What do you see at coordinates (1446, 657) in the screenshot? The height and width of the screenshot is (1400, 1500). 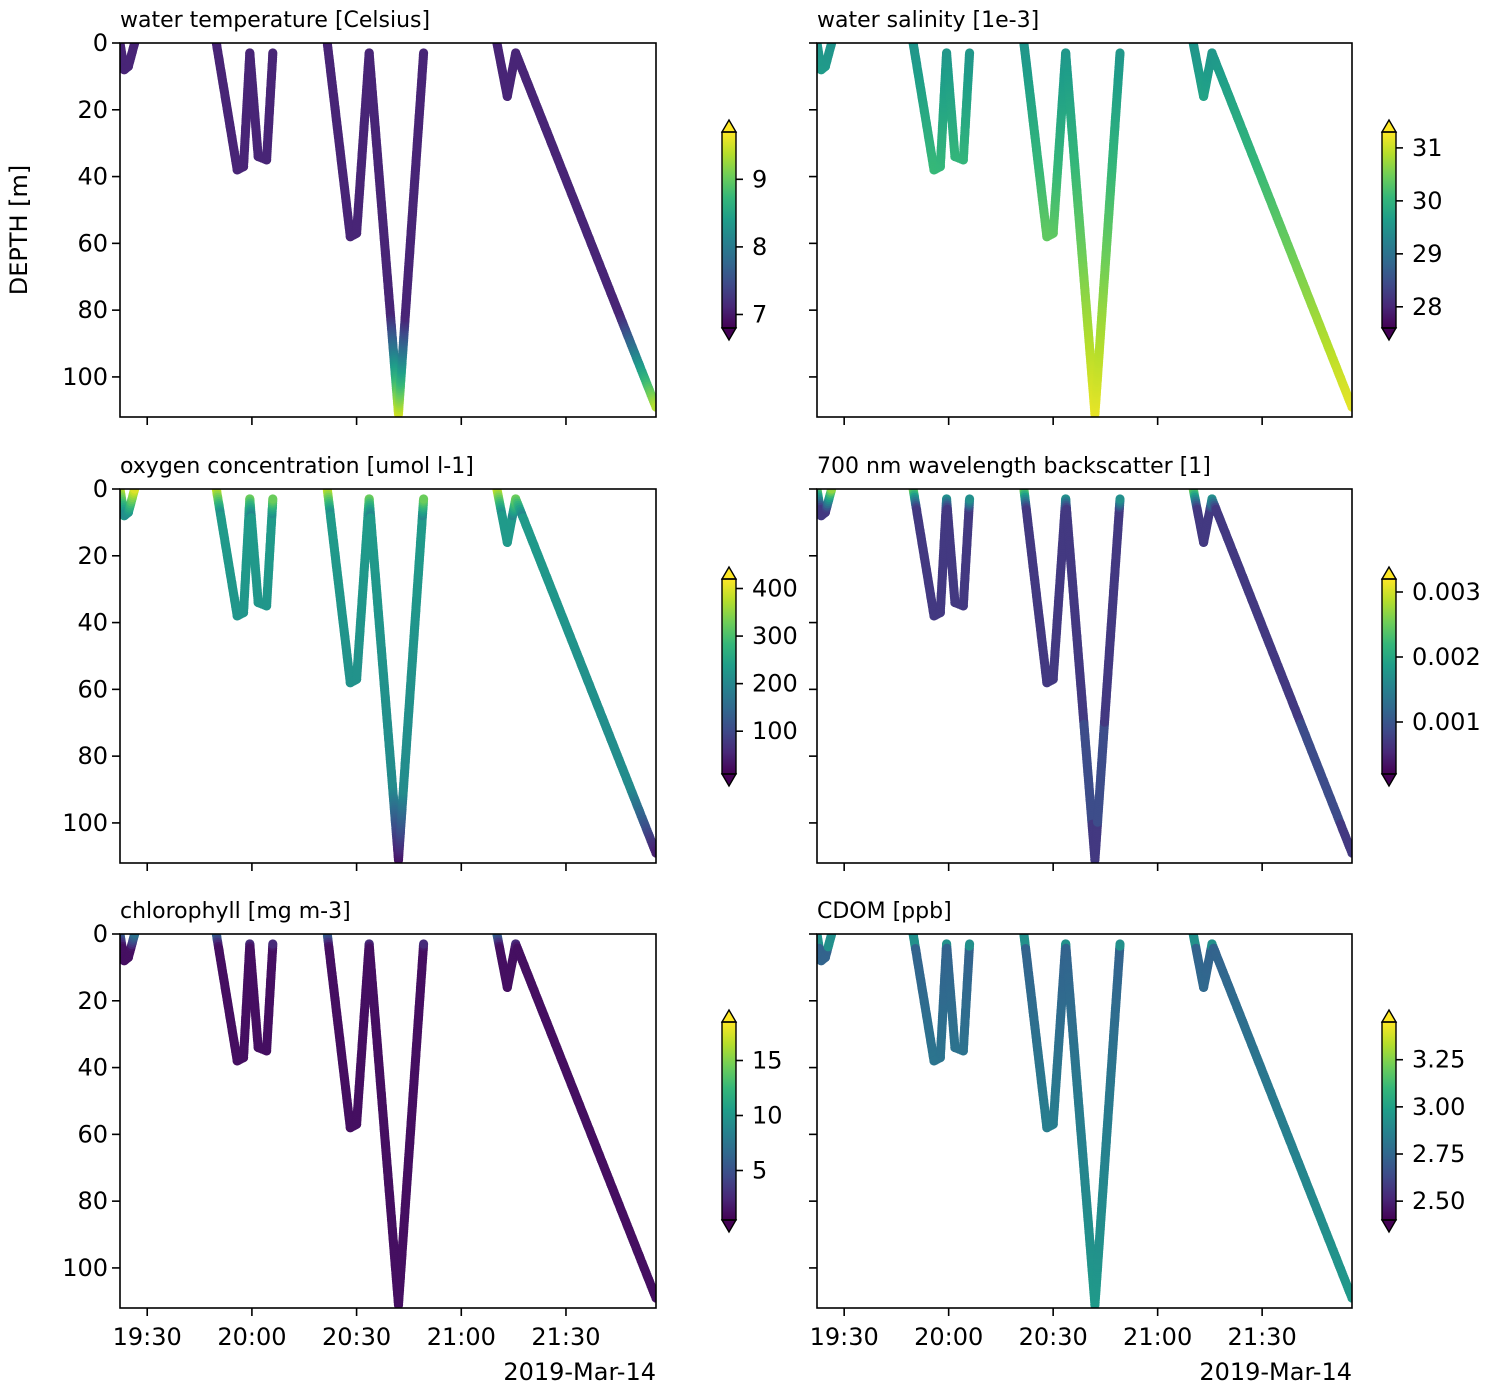 I see `colorbar-tick-label: 0.002` at bounding box center [1446, 657].